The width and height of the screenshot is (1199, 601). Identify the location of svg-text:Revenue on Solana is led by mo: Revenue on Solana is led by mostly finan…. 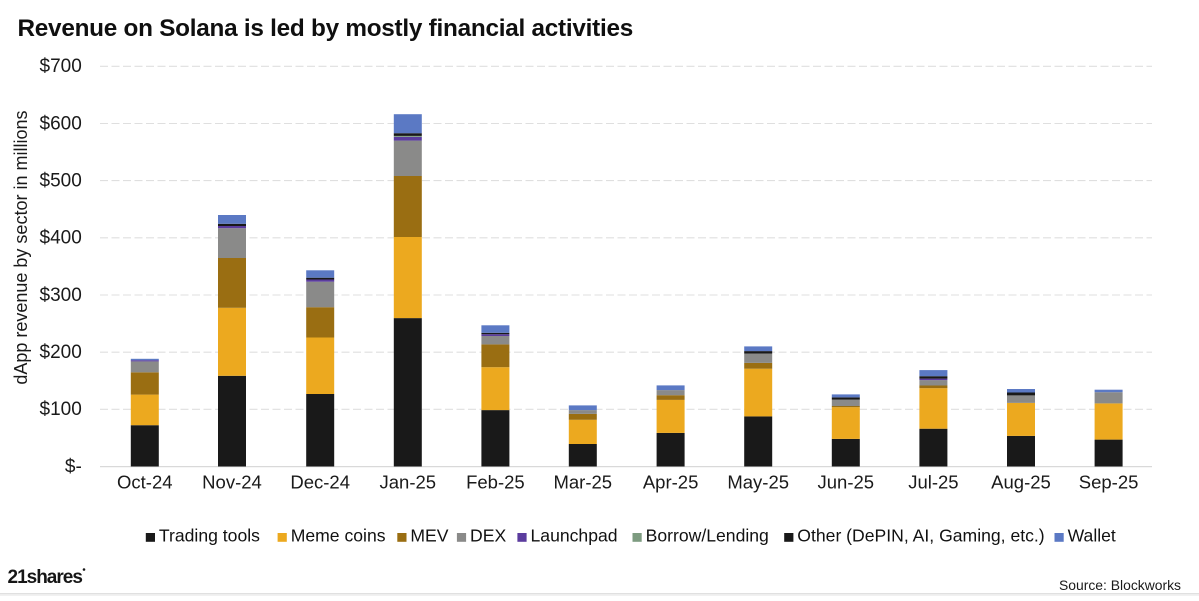
(325, 28).